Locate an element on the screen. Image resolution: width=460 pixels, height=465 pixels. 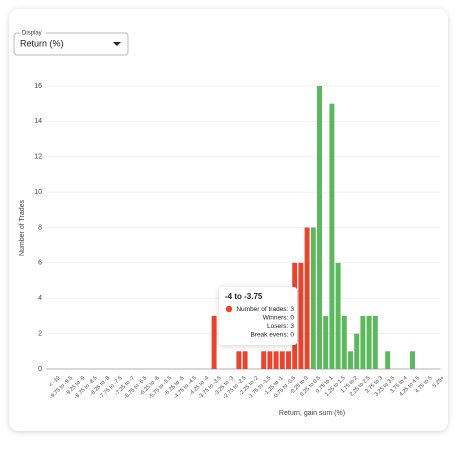
tooltip-title: -4 to -3.75 is located at coordinates (244, 296).